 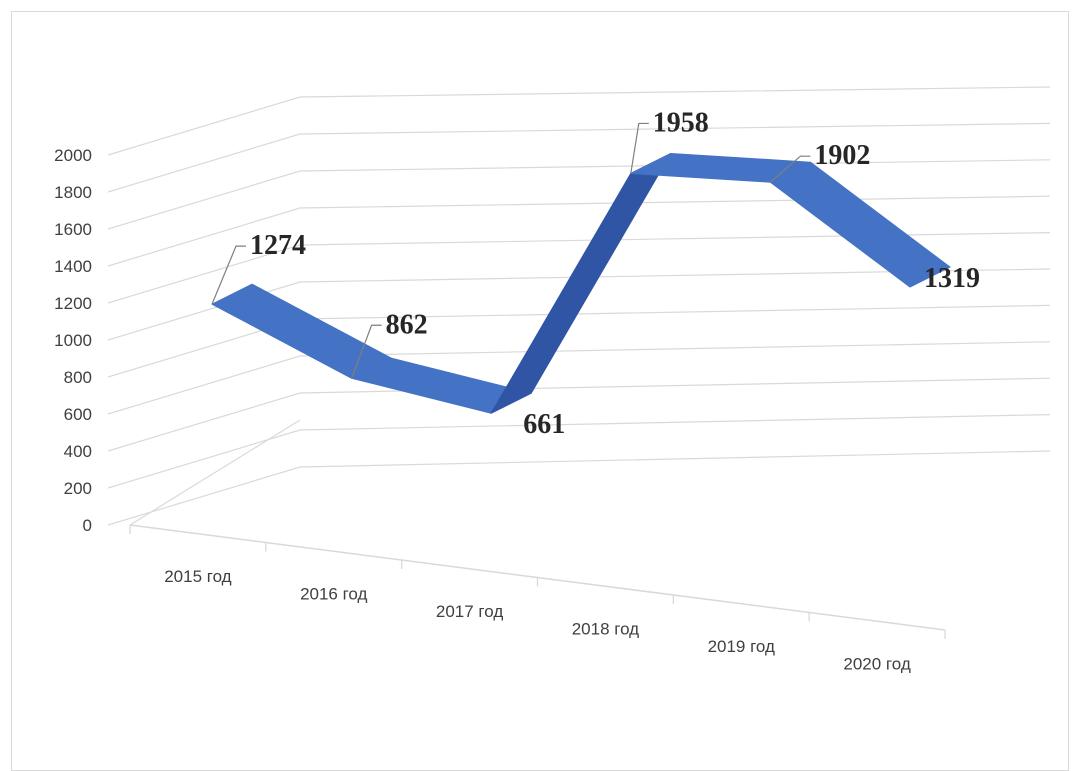 I want to click on y-tick-label: 1400, so click(x=73, y=266).